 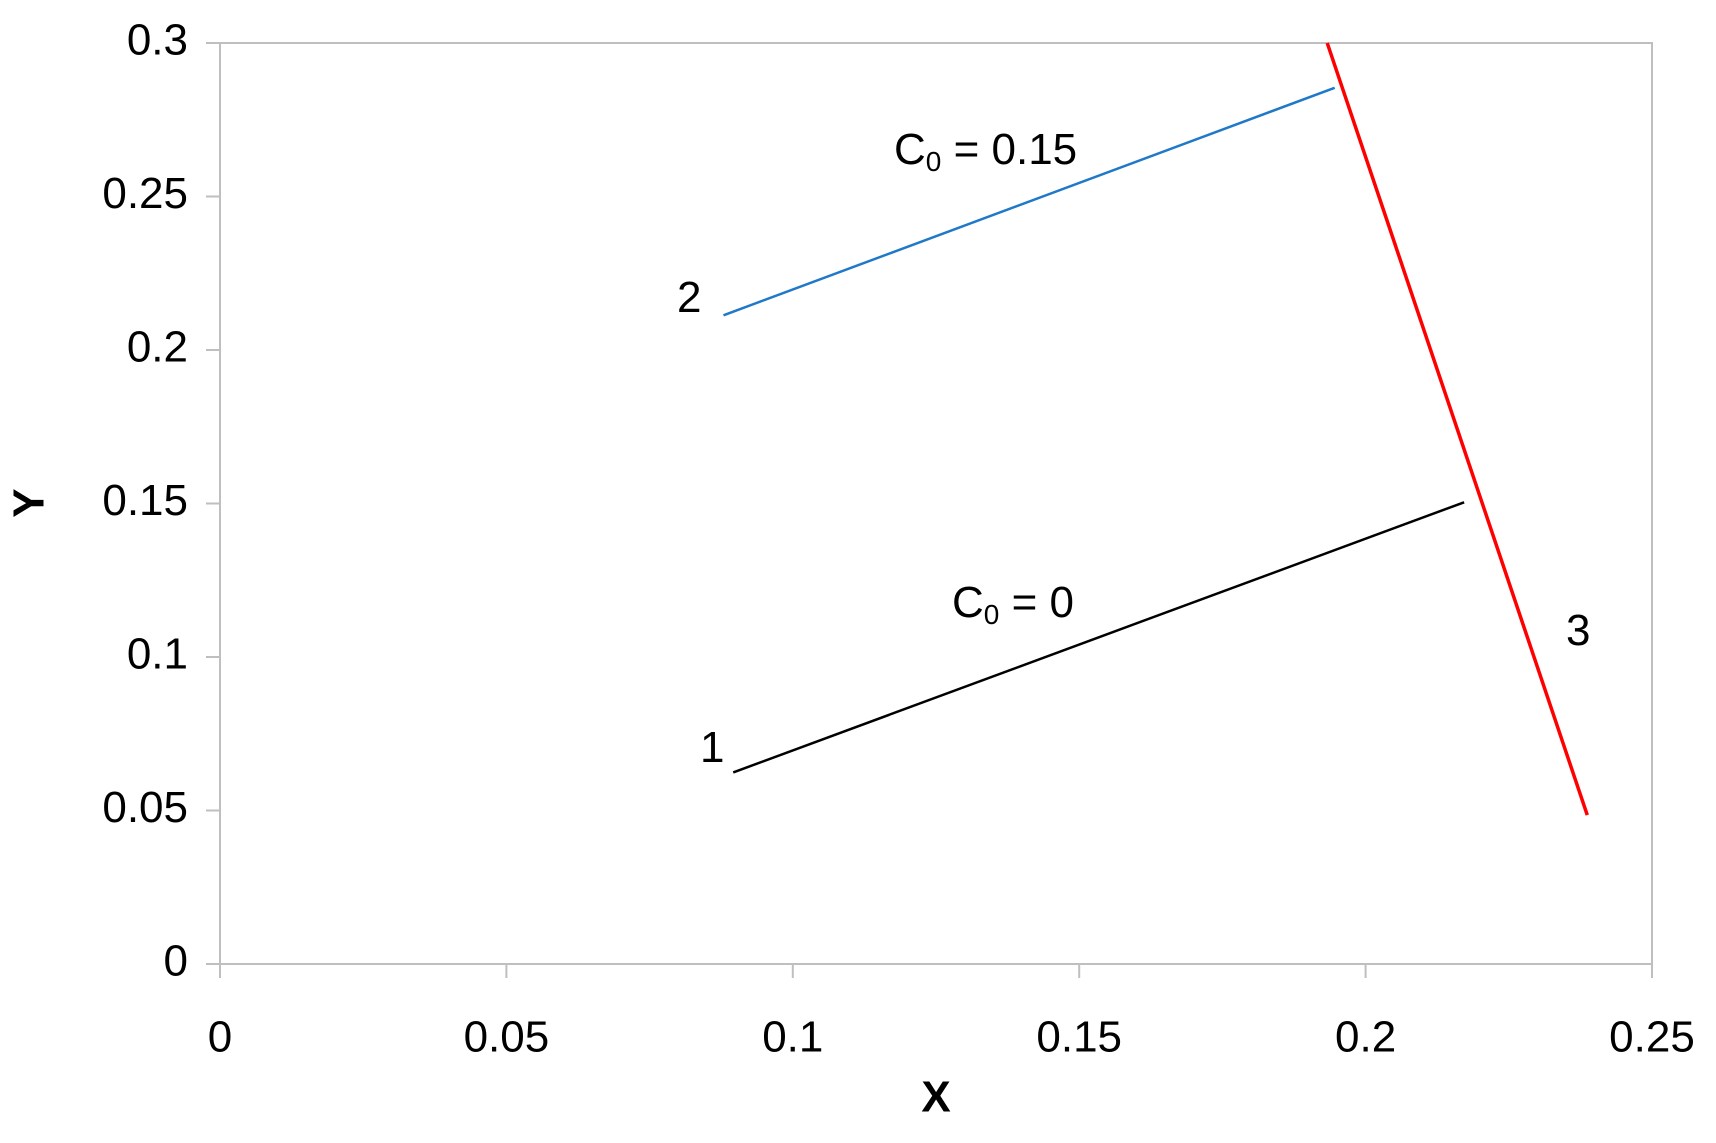 What do you see at coordinates (1079, 1037) in the screenshot?
I see `x-tick-label: 0.15` at bounding box center [1079, 1037].